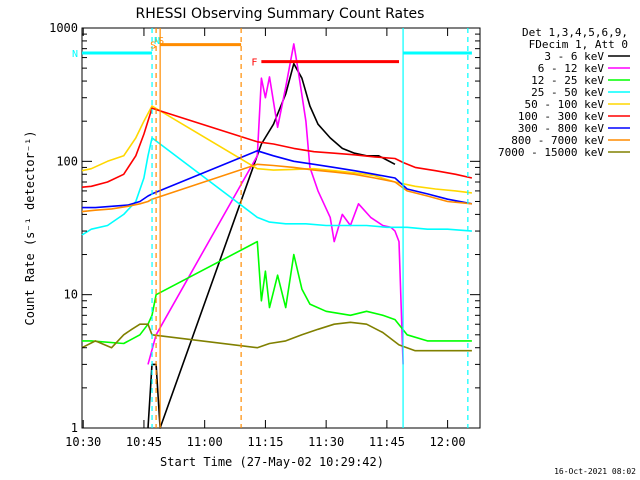  What do you see at coordinates (561, 128) in the screenshot?
I see `legend-entry-label: 300 - 800 keV` at bounding box center [561, 128].